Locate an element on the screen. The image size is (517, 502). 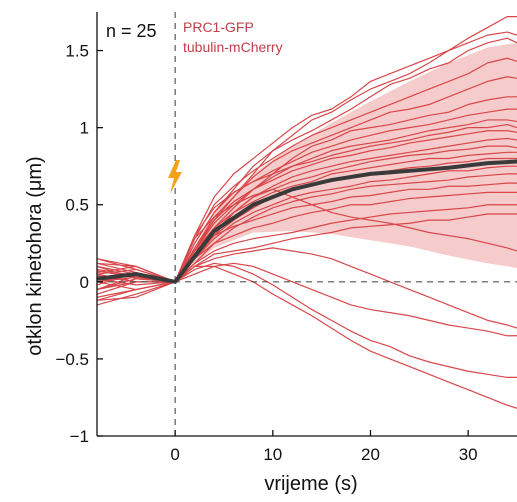
y-axis-title: otklon kinetohora (μm) is located at coordinates (35, 255).